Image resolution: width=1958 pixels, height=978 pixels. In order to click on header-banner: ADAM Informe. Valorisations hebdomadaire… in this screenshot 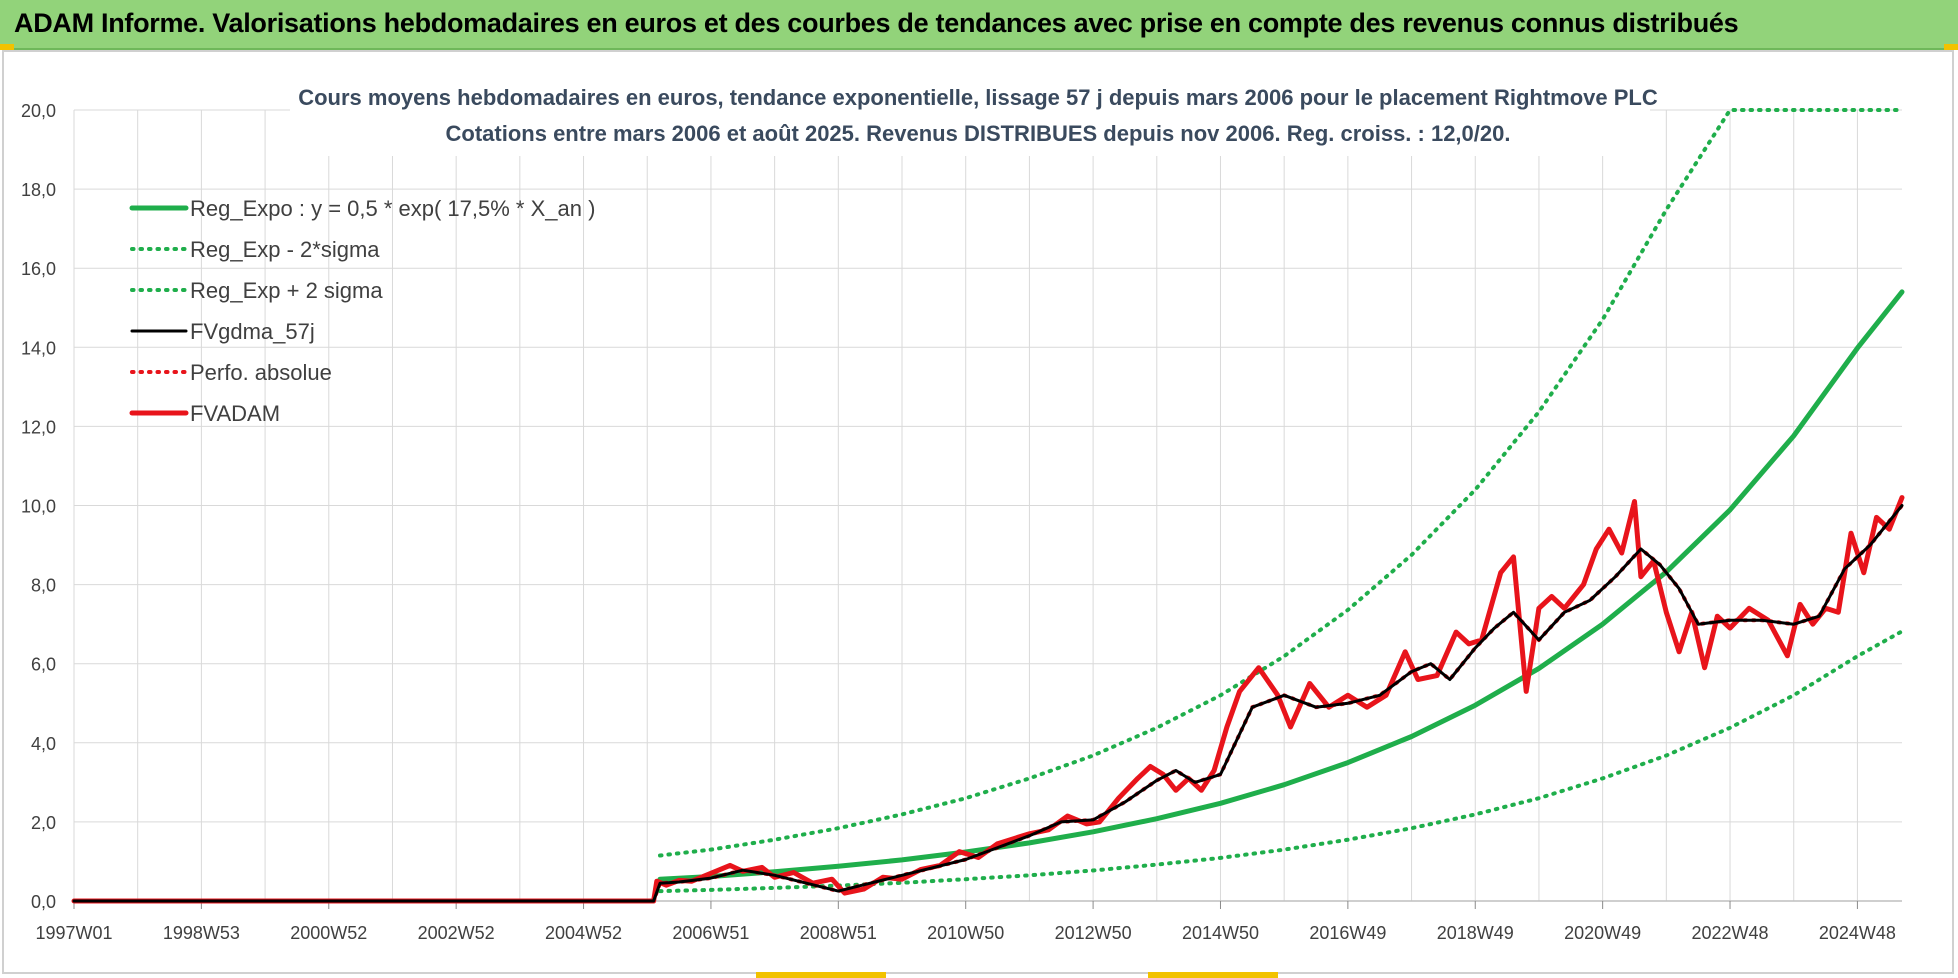, I will do `click(979, 25)`.